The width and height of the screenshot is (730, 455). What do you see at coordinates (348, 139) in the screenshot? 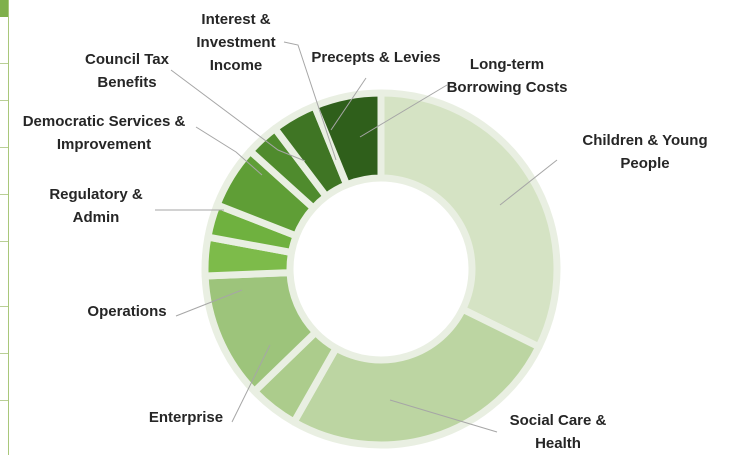
I see `donut-slice-long-term-borrowing-costs` at bounding box center [348, 139].